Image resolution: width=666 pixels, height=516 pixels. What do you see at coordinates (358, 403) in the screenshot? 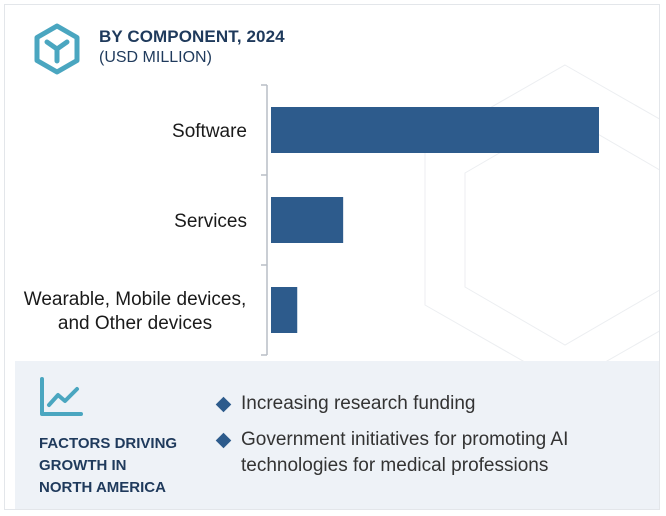
I see `factor-text: Increasing research funding` at bounding box center [358, 403].